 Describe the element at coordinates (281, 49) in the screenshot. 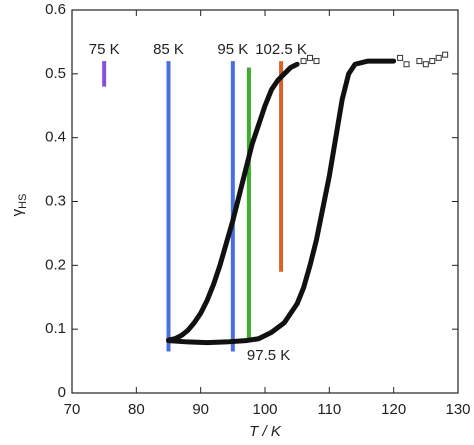

I see `temperature-label: 102.5 K` at that location.